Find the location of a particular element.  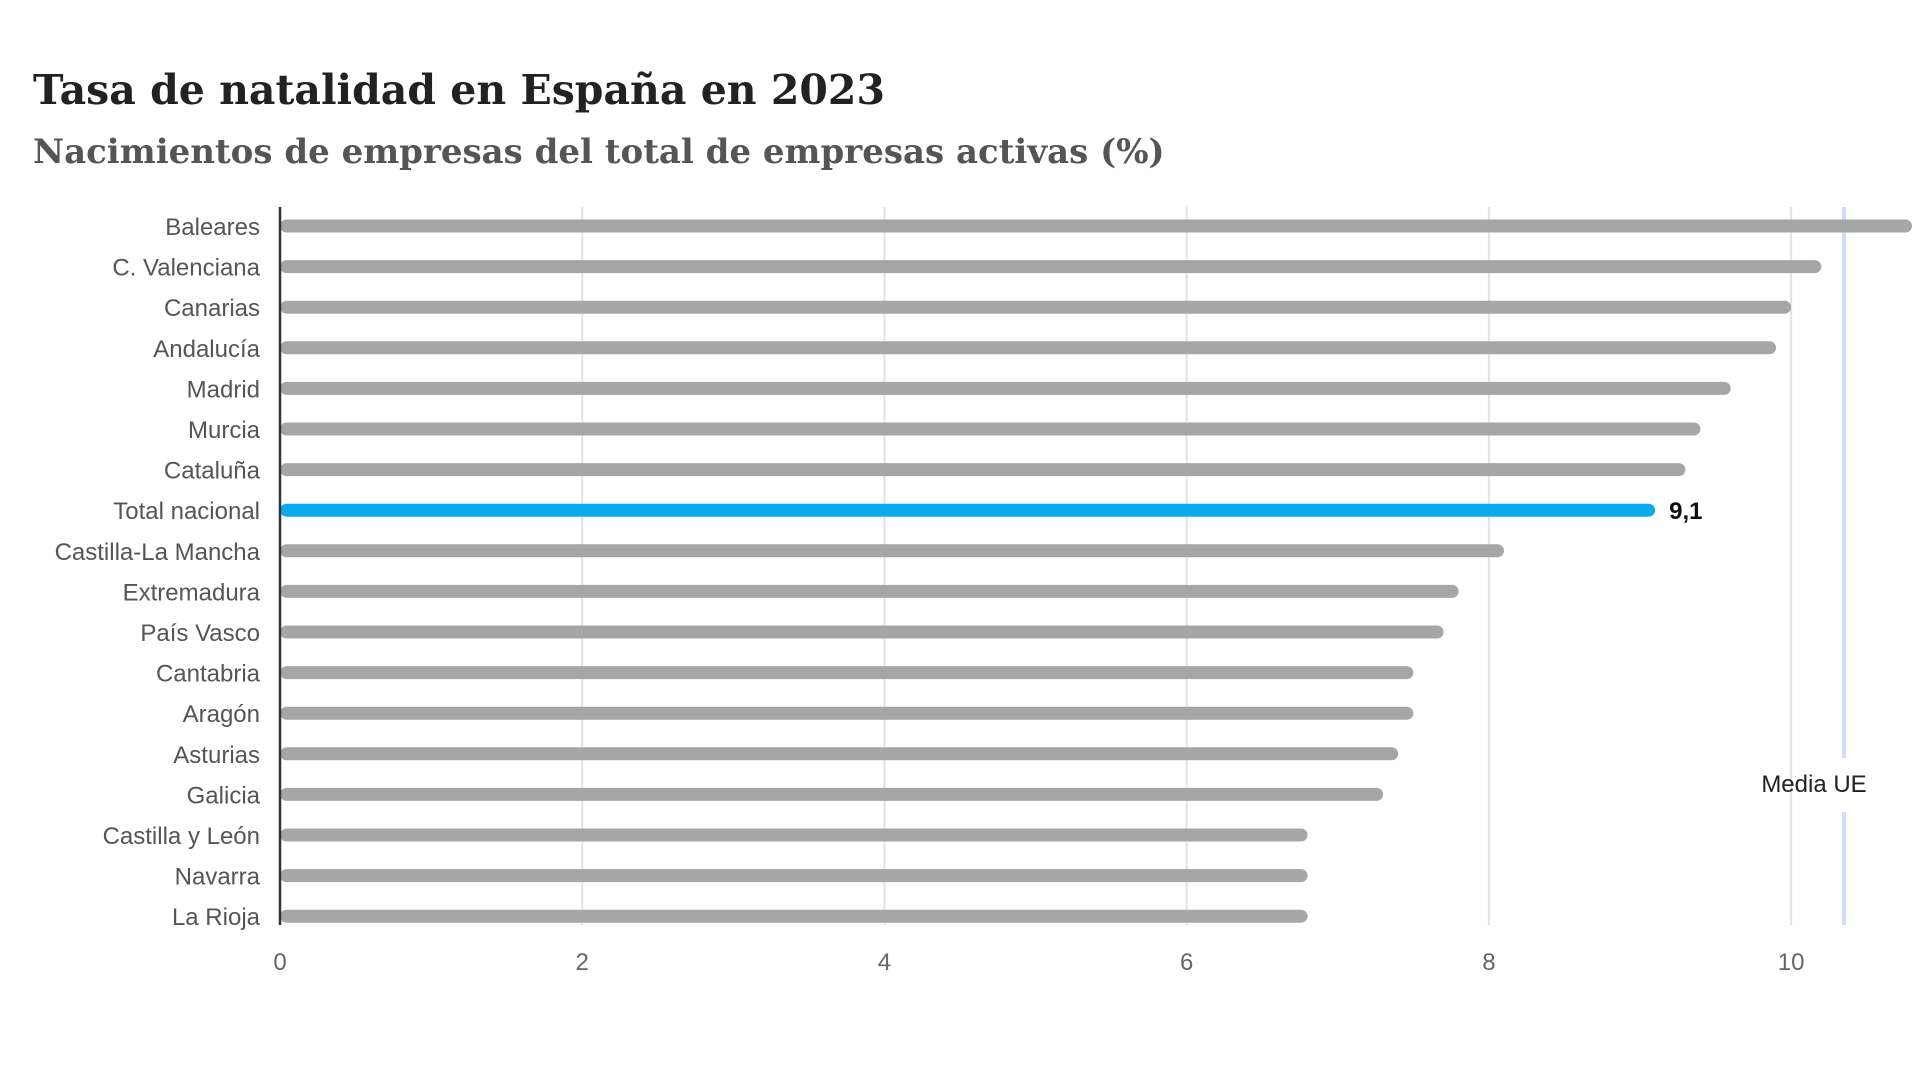

x-tick-label: 8 is located at coordinates (1488, 962).